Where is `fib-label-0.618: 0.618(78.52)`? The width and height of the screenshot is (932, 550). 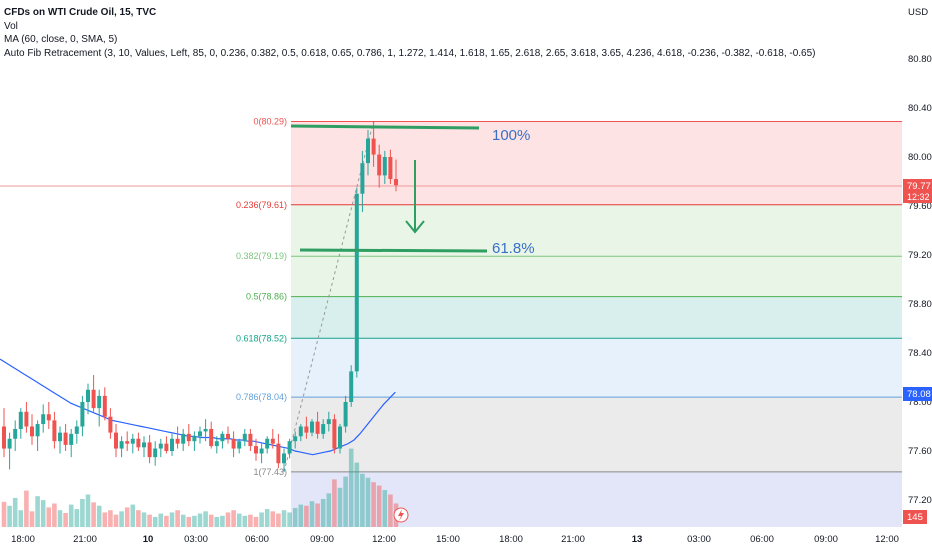 fib-label-0.618: 0.618(78.52) is located at coordinates (261, 338).